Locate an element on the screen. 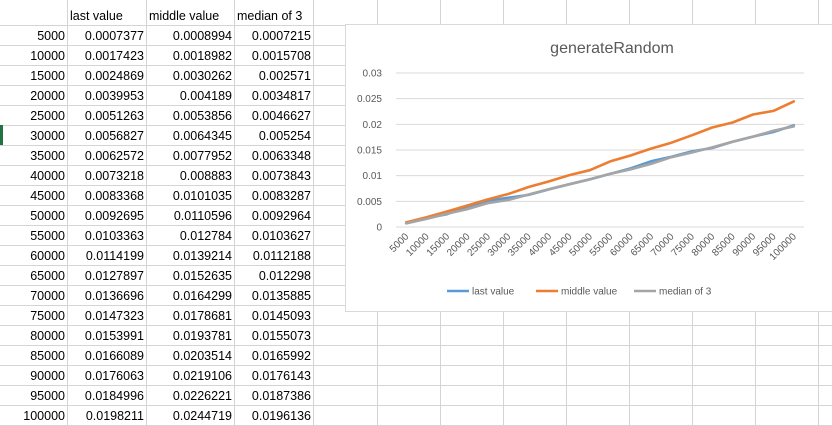  row-size-cell: 20000 is located at coordinates (47, 96).